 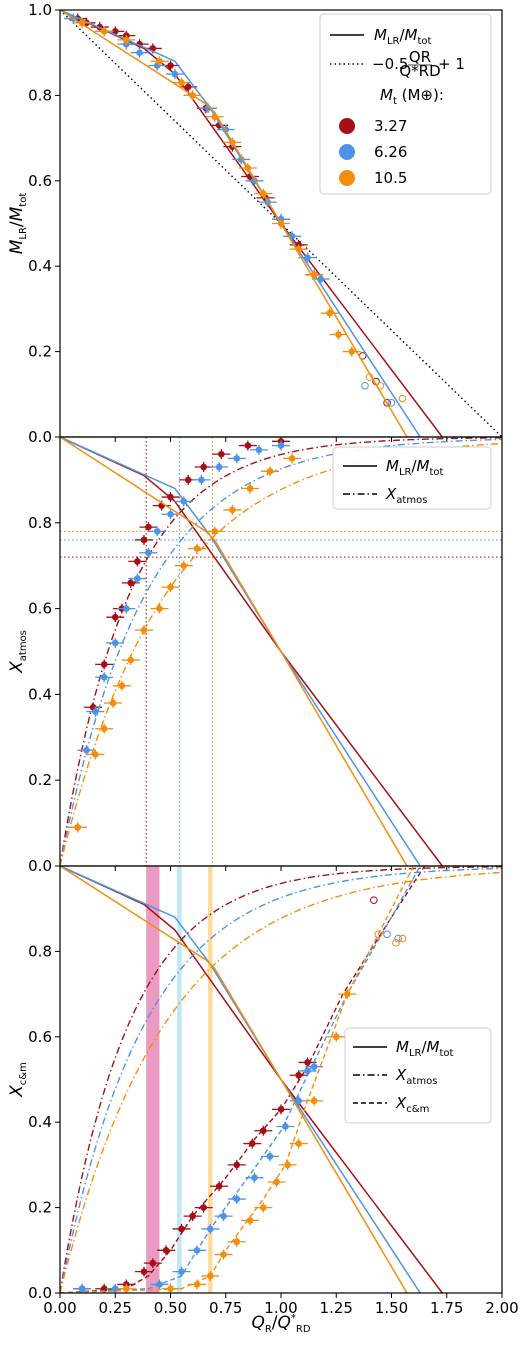 I want to click on y-axis-label: Xc&m, so click(x=18, y=1080).